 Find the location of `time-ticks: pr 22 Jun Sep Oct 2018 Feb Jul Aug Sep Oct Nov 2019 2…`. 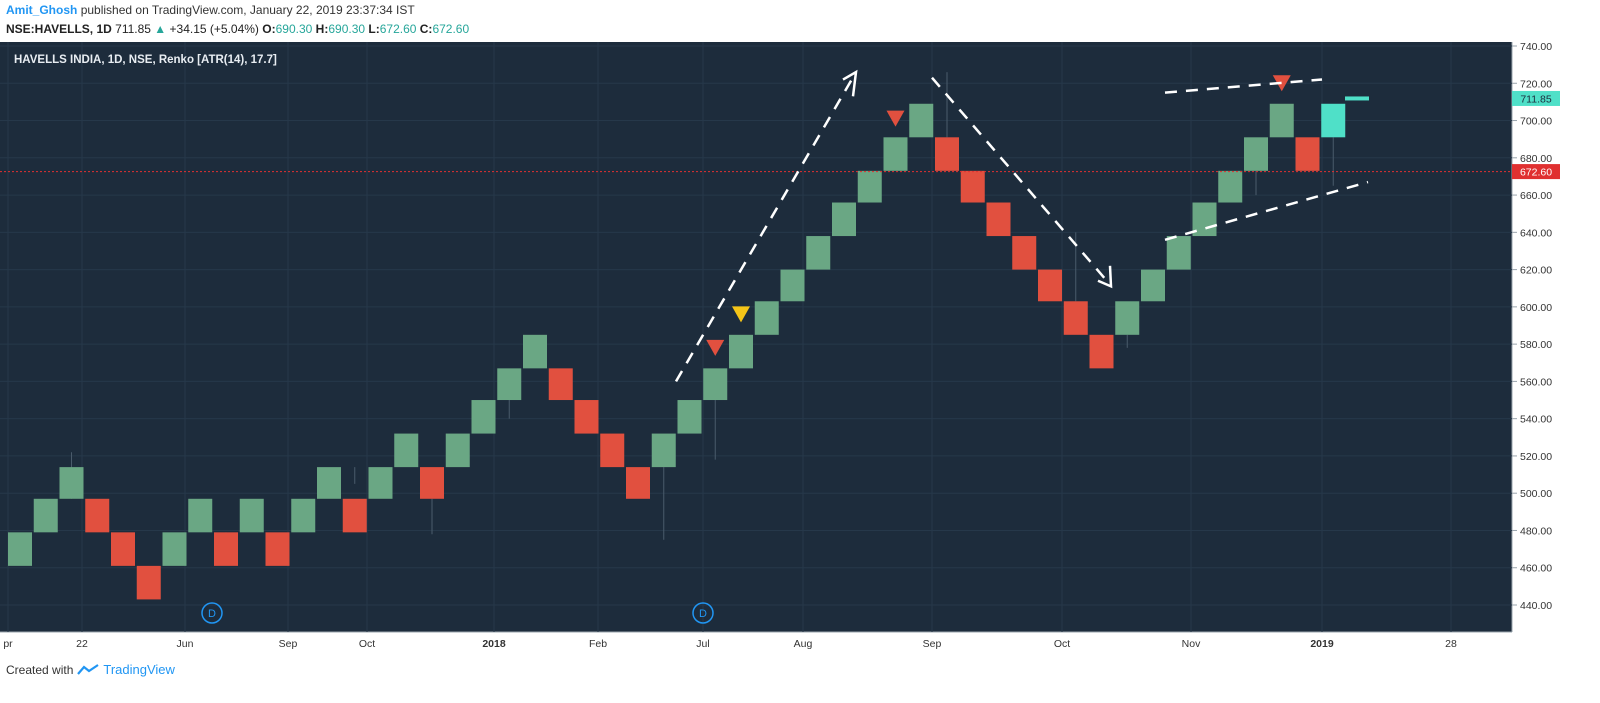

time-ticks: pr 22 Jun Sep Oct 2018 Feb Jul Aug Sep Oct Nov 2019 2… is located at coordinates (730, 644).